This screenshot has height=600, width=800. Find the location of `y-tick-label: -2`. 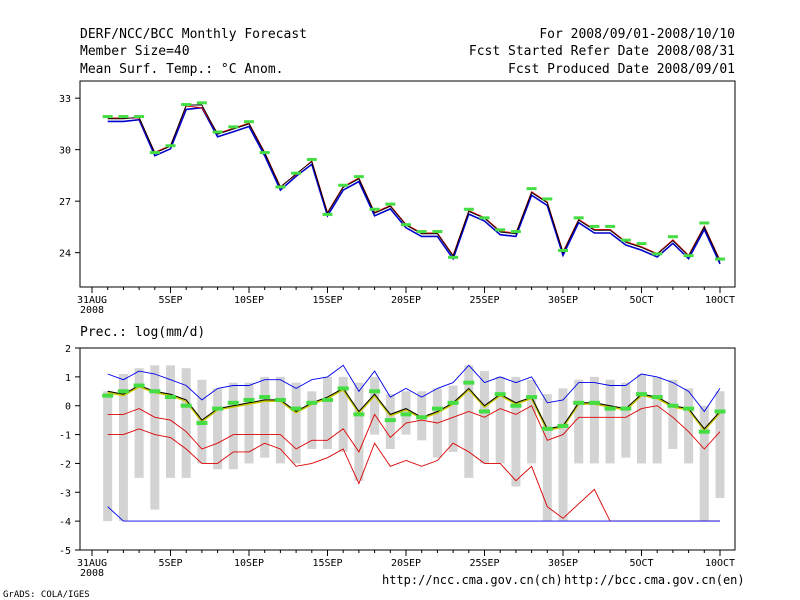

y-tick-label: -2 is located at coordinates (65, 464).